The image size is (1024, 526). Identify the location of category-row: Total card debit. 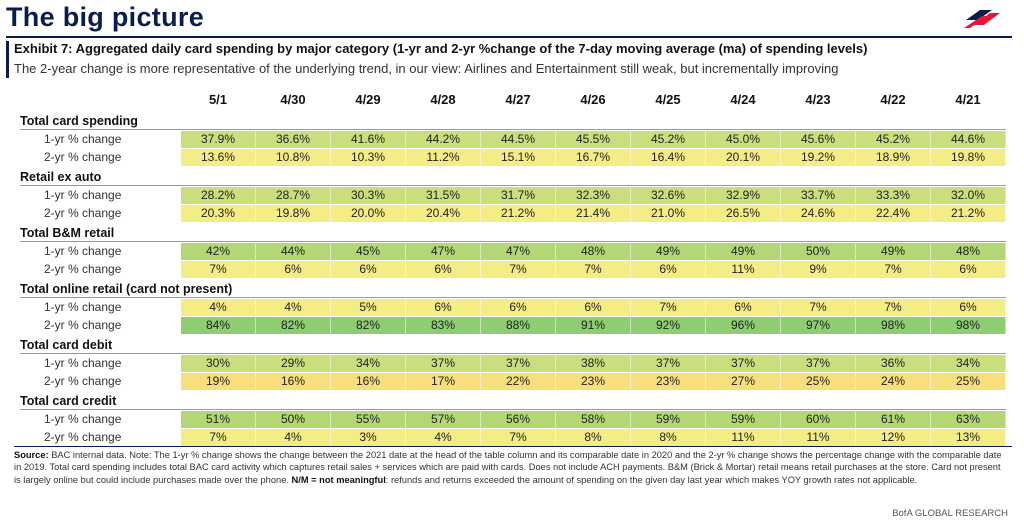
(509, 345).